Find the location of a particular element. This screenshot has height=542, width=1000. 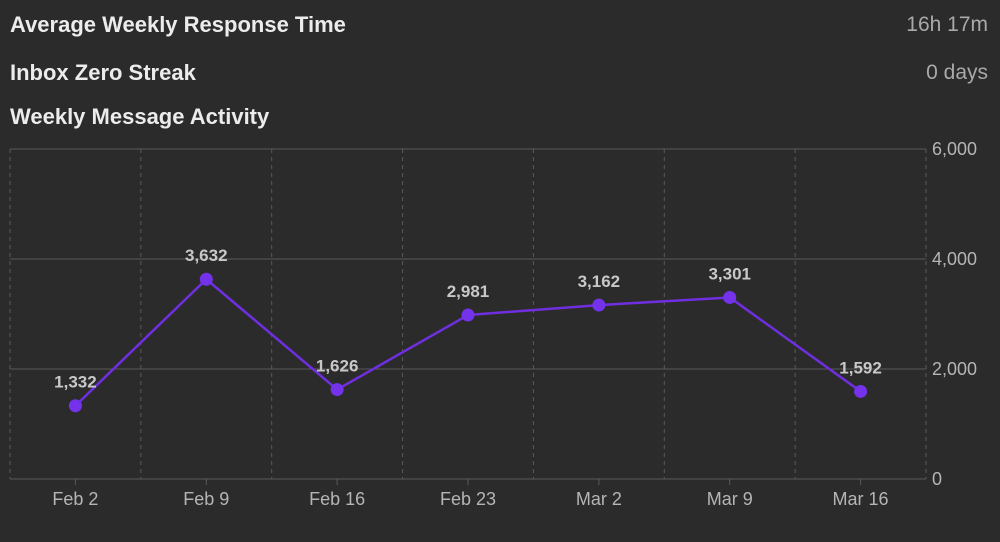

response-time-value: 16h 17m is located at coordinates (947, 24).